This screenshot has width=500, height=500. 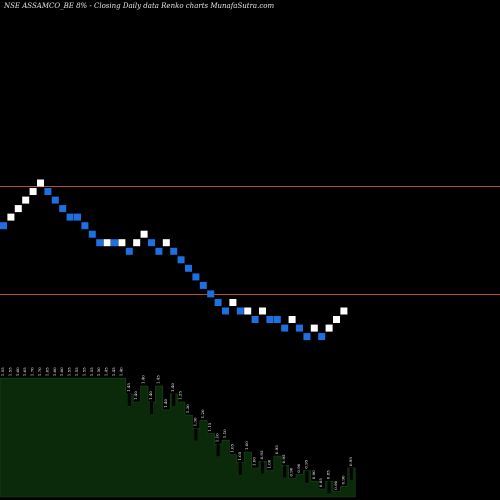 What do you see at coordinates (320, 482) in the screenshot?
I see `volume-label: 0.85` at bounding box center [320, 482].